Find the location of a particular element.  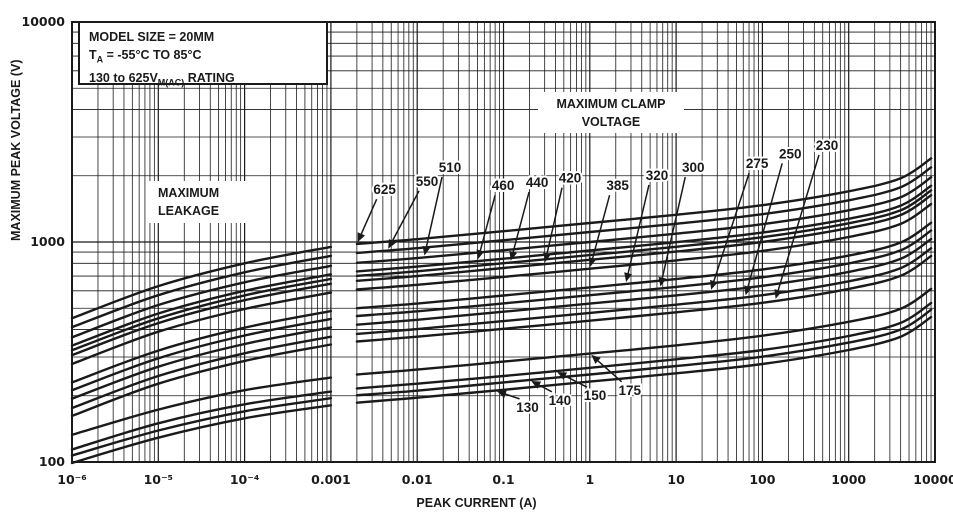

y-tick-label: 100 is located at coordinates (52, 461).